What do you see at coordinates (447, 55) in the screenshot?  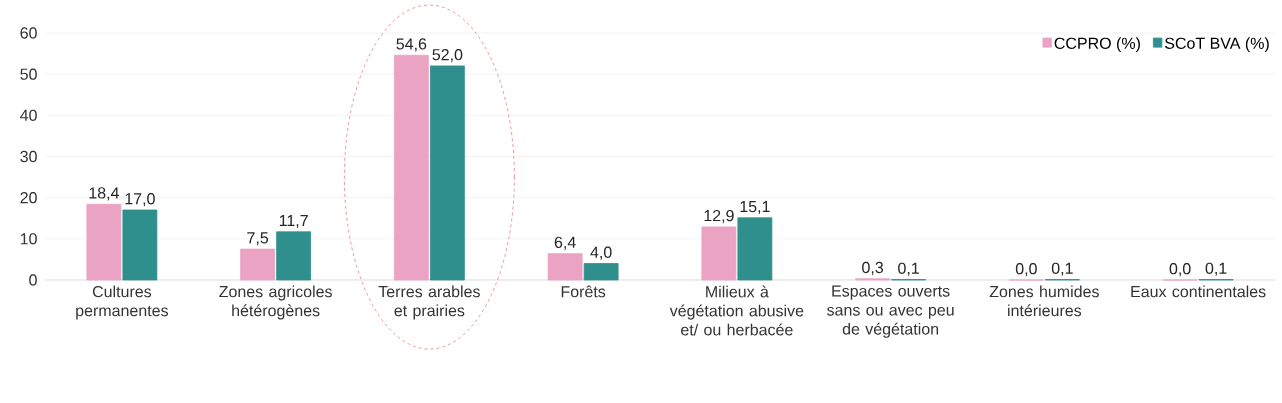 I see `data-label: 52,0` at bounding box center [447, 55].